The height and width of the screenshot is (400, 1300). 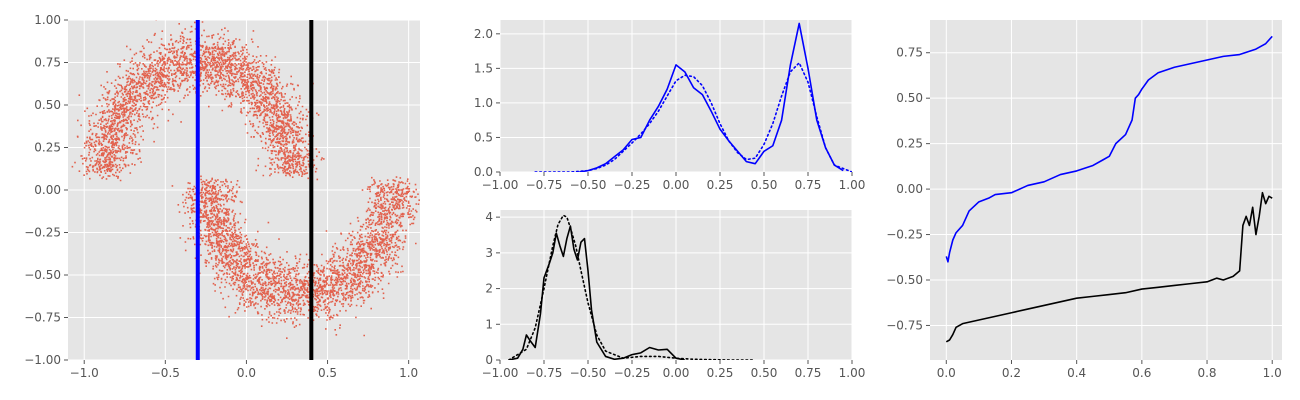 I want to click on x-tick-label: −1.0, so click(x=84, y=373).